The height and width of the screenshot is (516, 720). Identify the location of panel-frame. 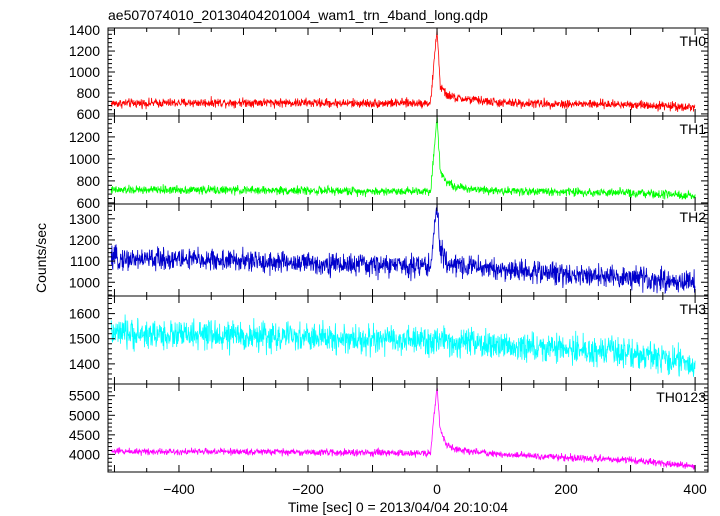
(408, 428).